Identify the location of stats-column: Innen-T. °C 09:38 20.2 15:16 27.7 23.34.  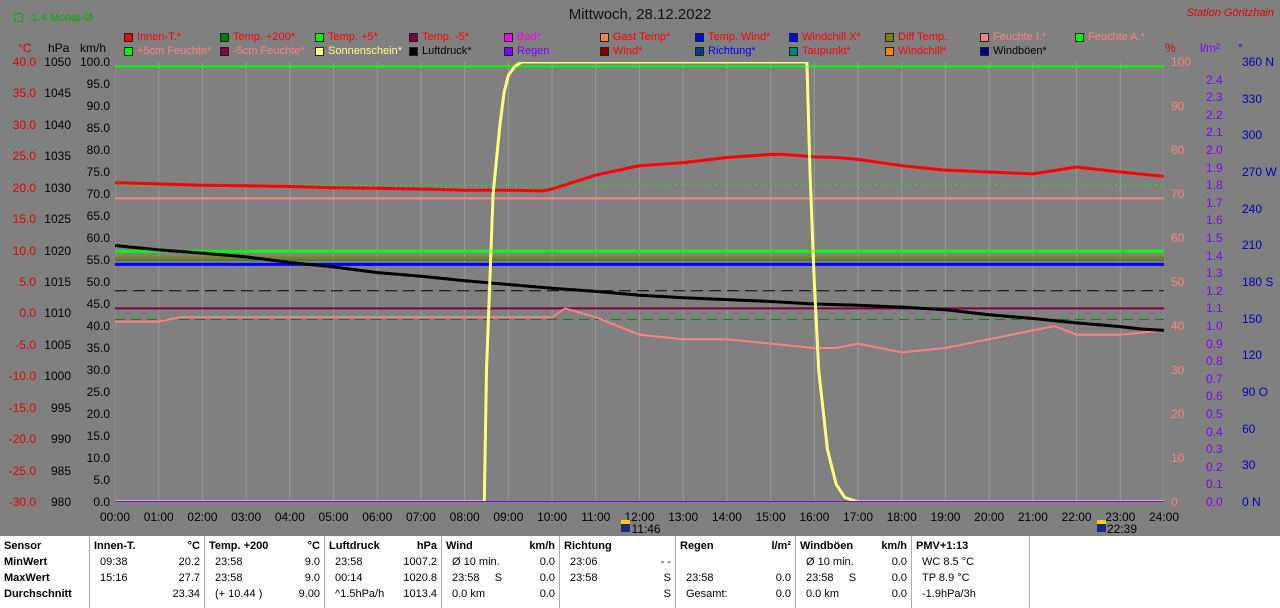
(147, 572).